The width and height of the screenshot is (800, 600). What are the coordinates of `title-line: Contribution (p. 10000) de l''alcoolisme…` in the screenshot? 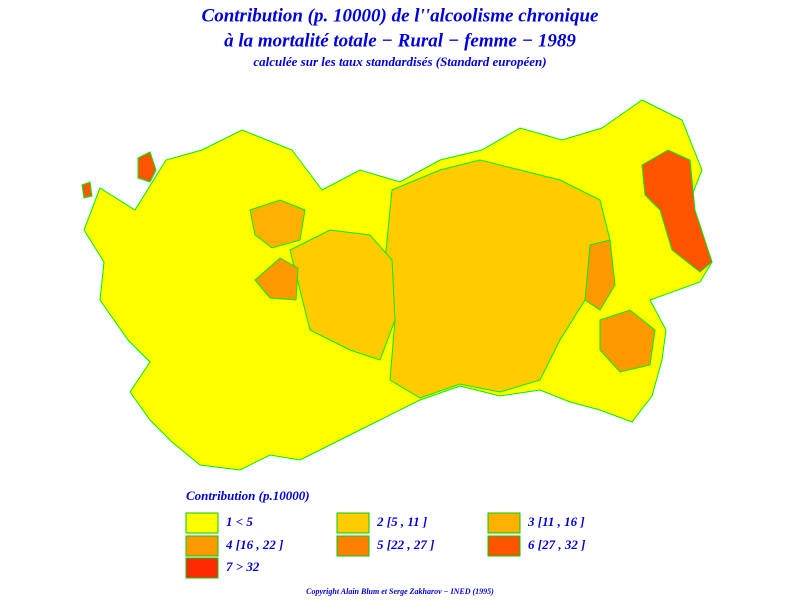 It's located at (400, 15).